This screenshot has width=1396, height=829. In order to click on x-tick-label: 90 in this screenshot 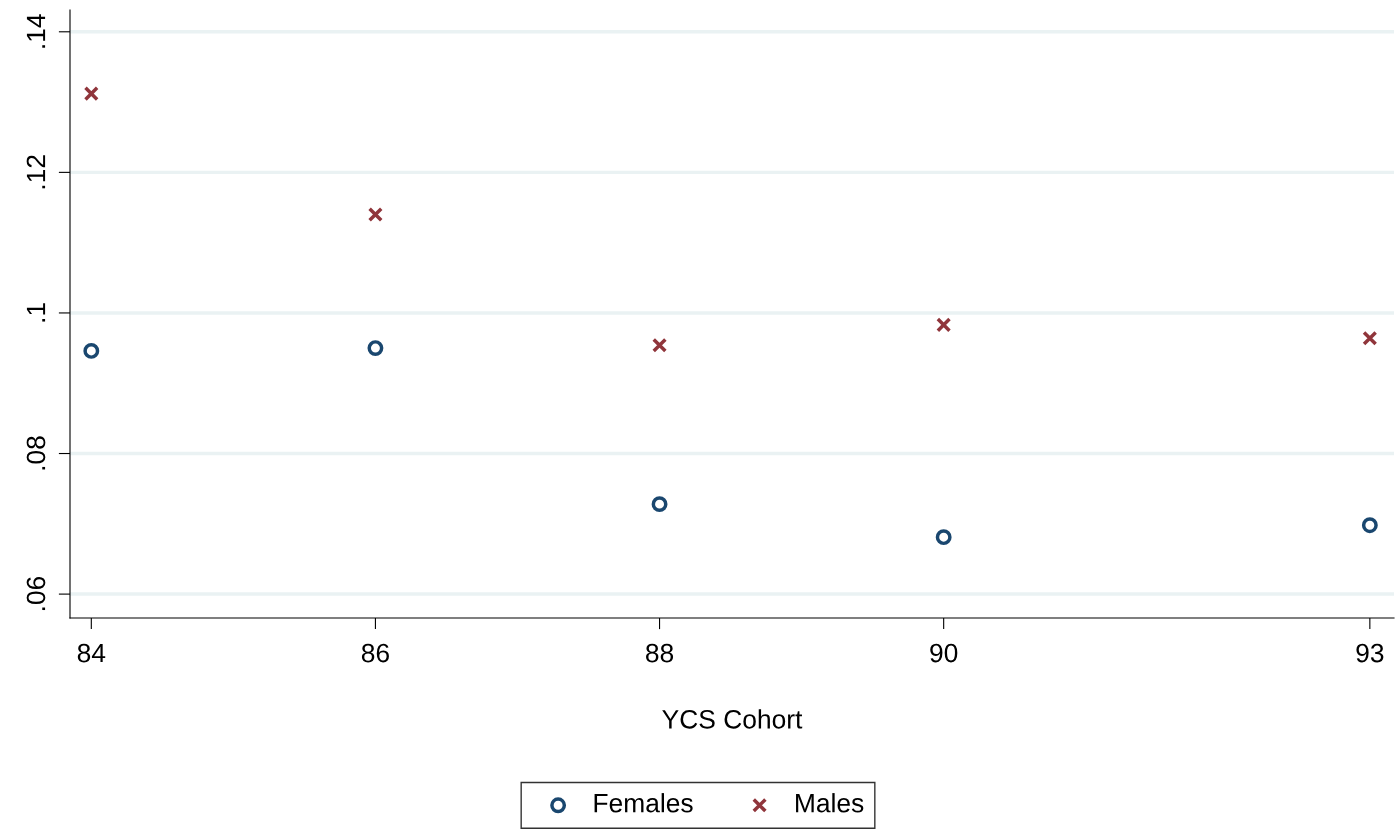, I will do `click(944, 653)`.